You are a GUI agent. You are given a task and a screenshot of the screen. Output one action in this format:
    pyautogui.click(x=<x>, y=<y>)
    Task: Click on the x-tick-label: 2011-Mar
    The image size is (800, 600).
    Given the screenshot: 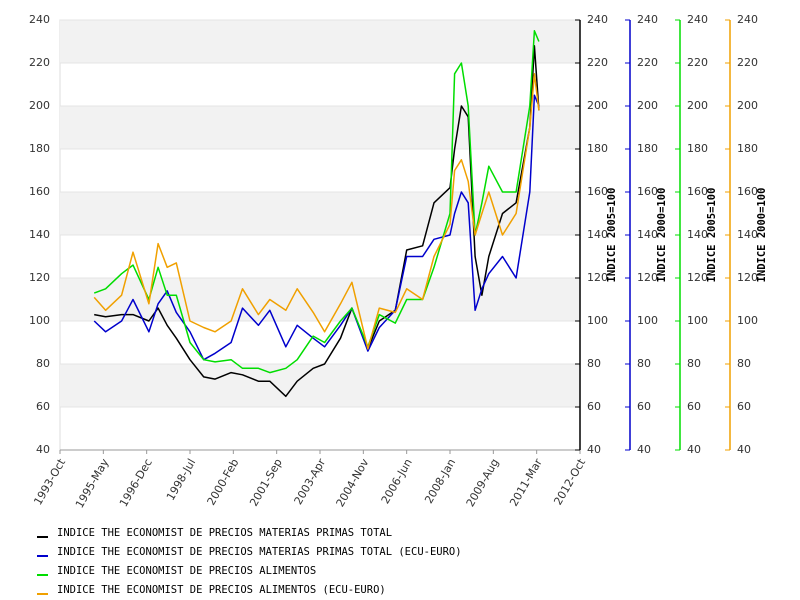 What is the action you would take?
    pyautogui.click(x=526, y=482)
    